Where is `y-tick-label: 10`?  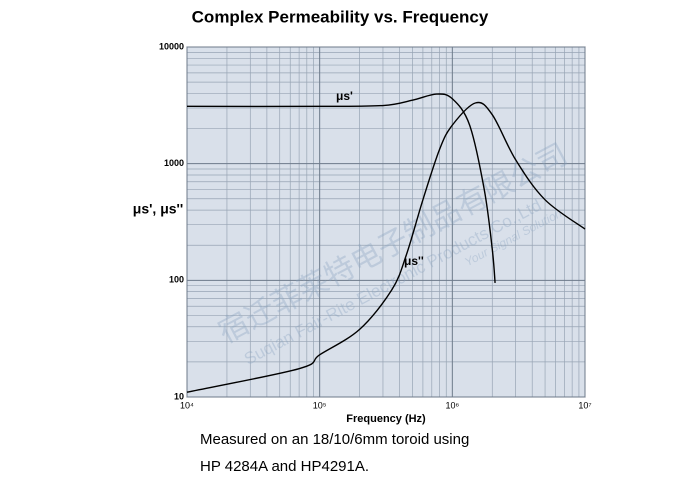 y-tick-label: 10 is located at coordinates (179, 396).